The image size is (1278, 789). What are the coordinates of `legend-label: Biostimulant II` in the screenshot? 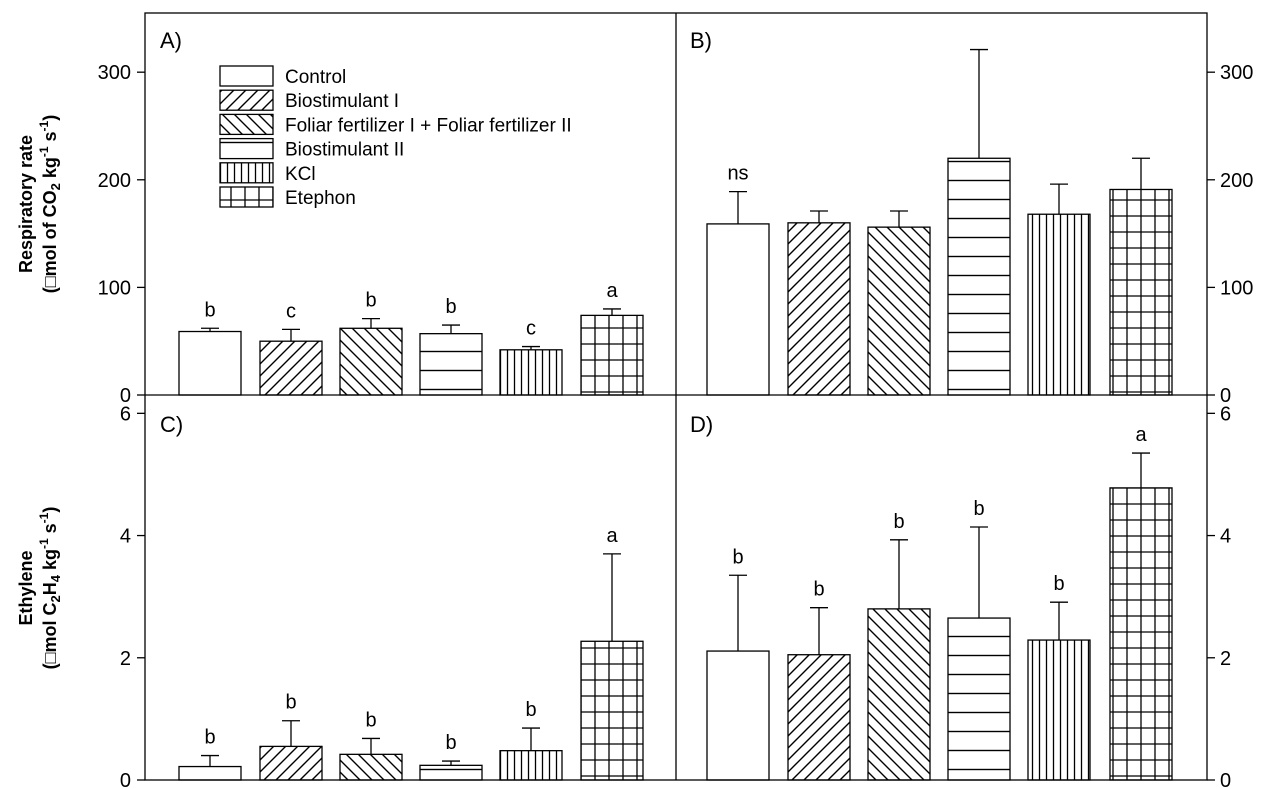 It's located at (344, 150).